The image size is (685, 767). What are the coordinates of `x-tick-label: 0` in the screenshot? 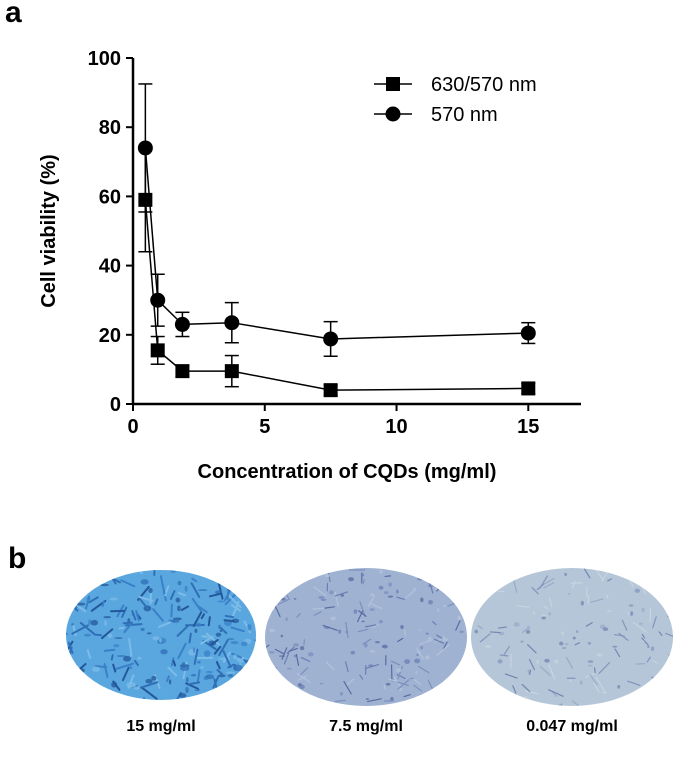 It's located at (132, 427).